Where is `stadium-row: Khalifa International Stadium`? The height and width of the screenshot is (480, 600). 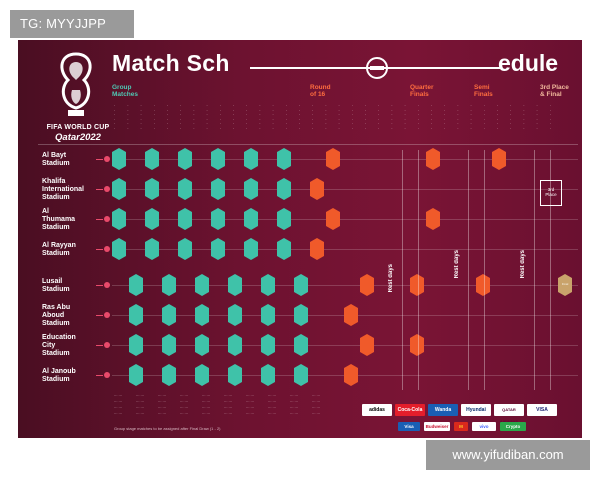
stadium-row: Khalifa International Stadium is located at coordinates (308, 189).